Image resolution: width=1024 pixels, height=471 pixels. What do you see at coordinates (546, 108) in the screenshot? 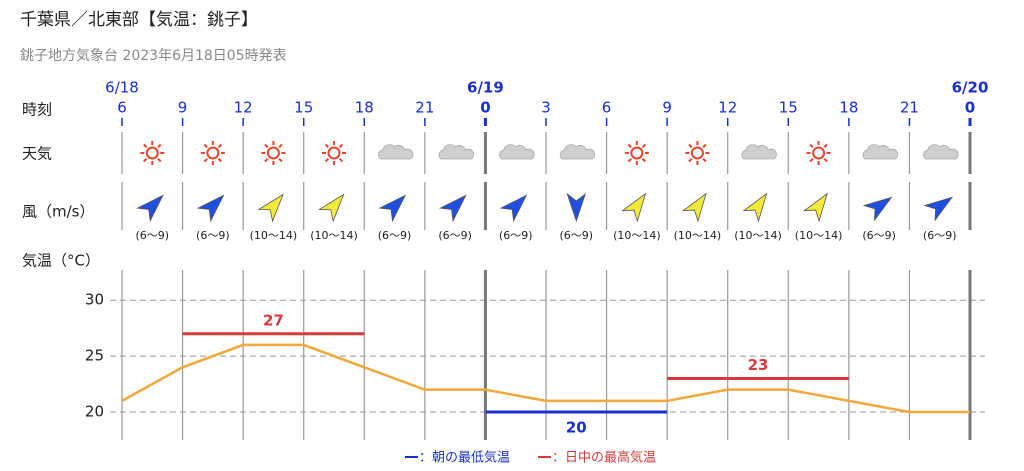
I see `hour-label: 3` at bounding box center [546, 108].